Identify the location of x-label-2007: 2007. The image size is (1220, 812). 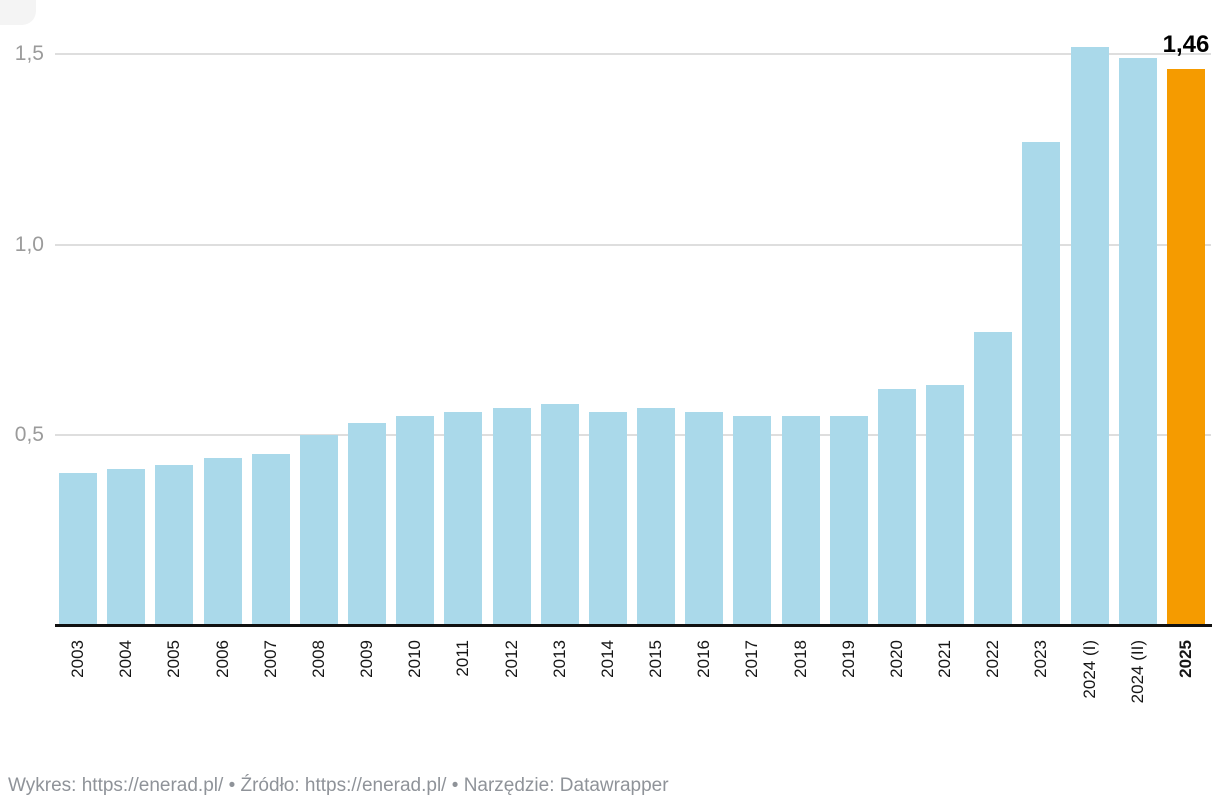
(270, 659).